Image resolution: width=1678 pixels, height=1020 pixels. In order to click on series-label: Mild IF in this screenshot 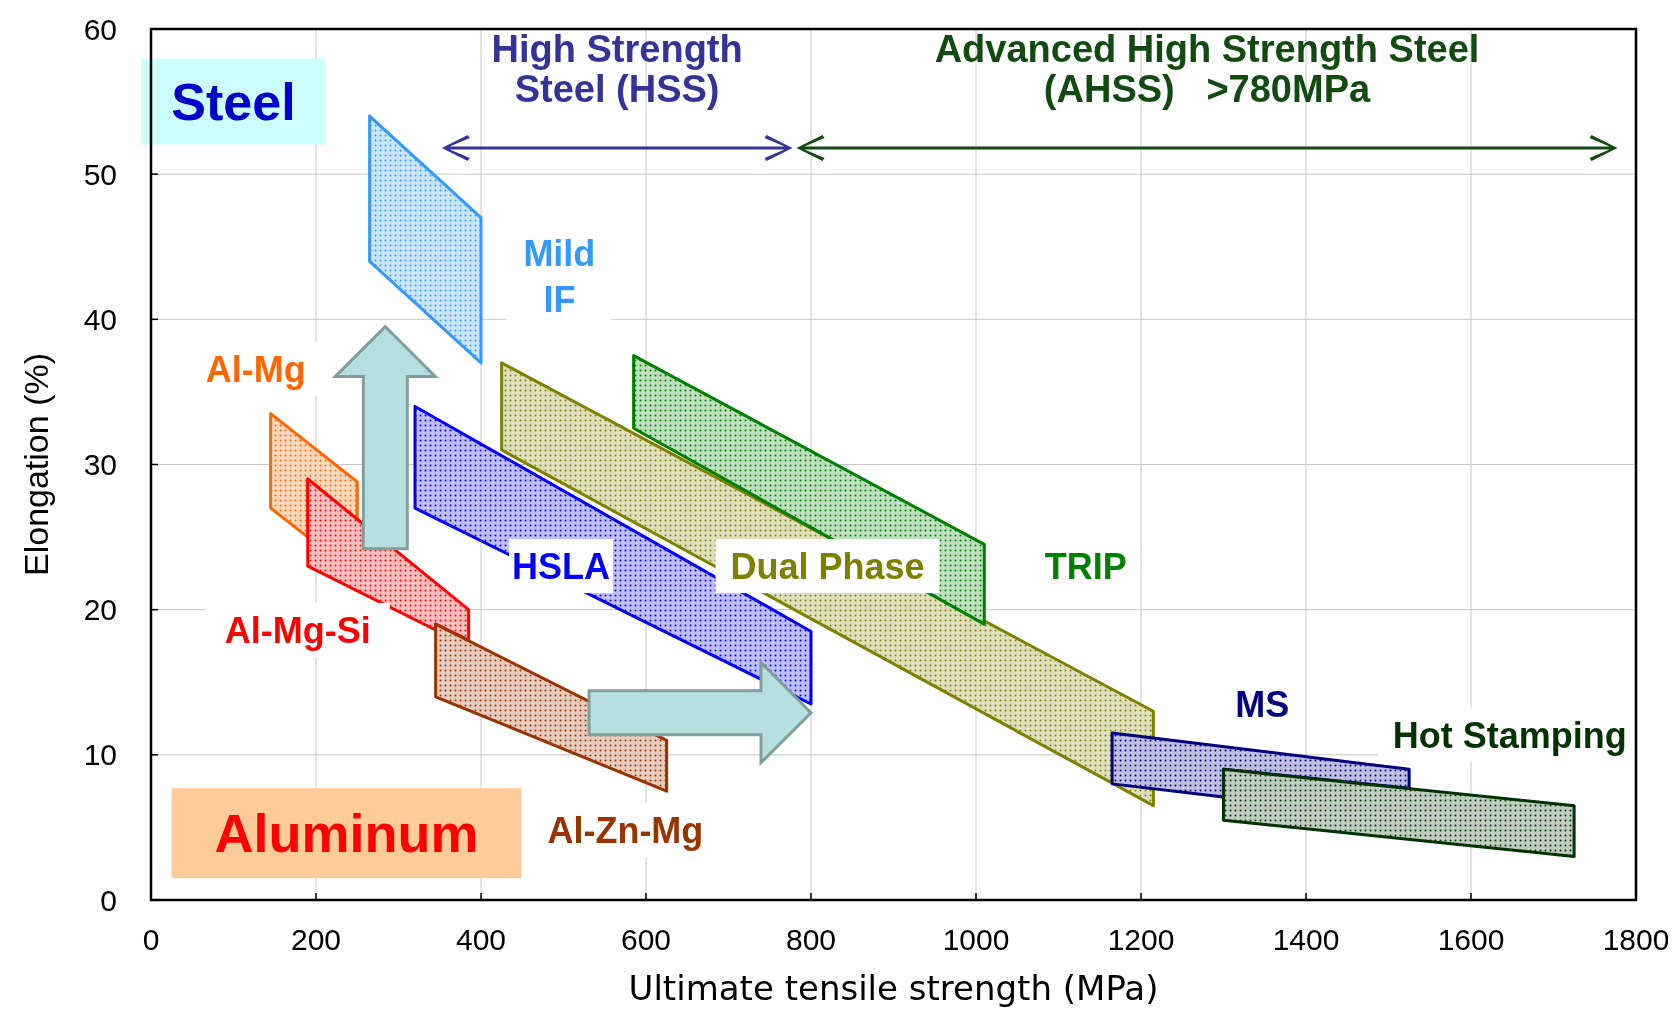, I will do `click(559, 276)`.